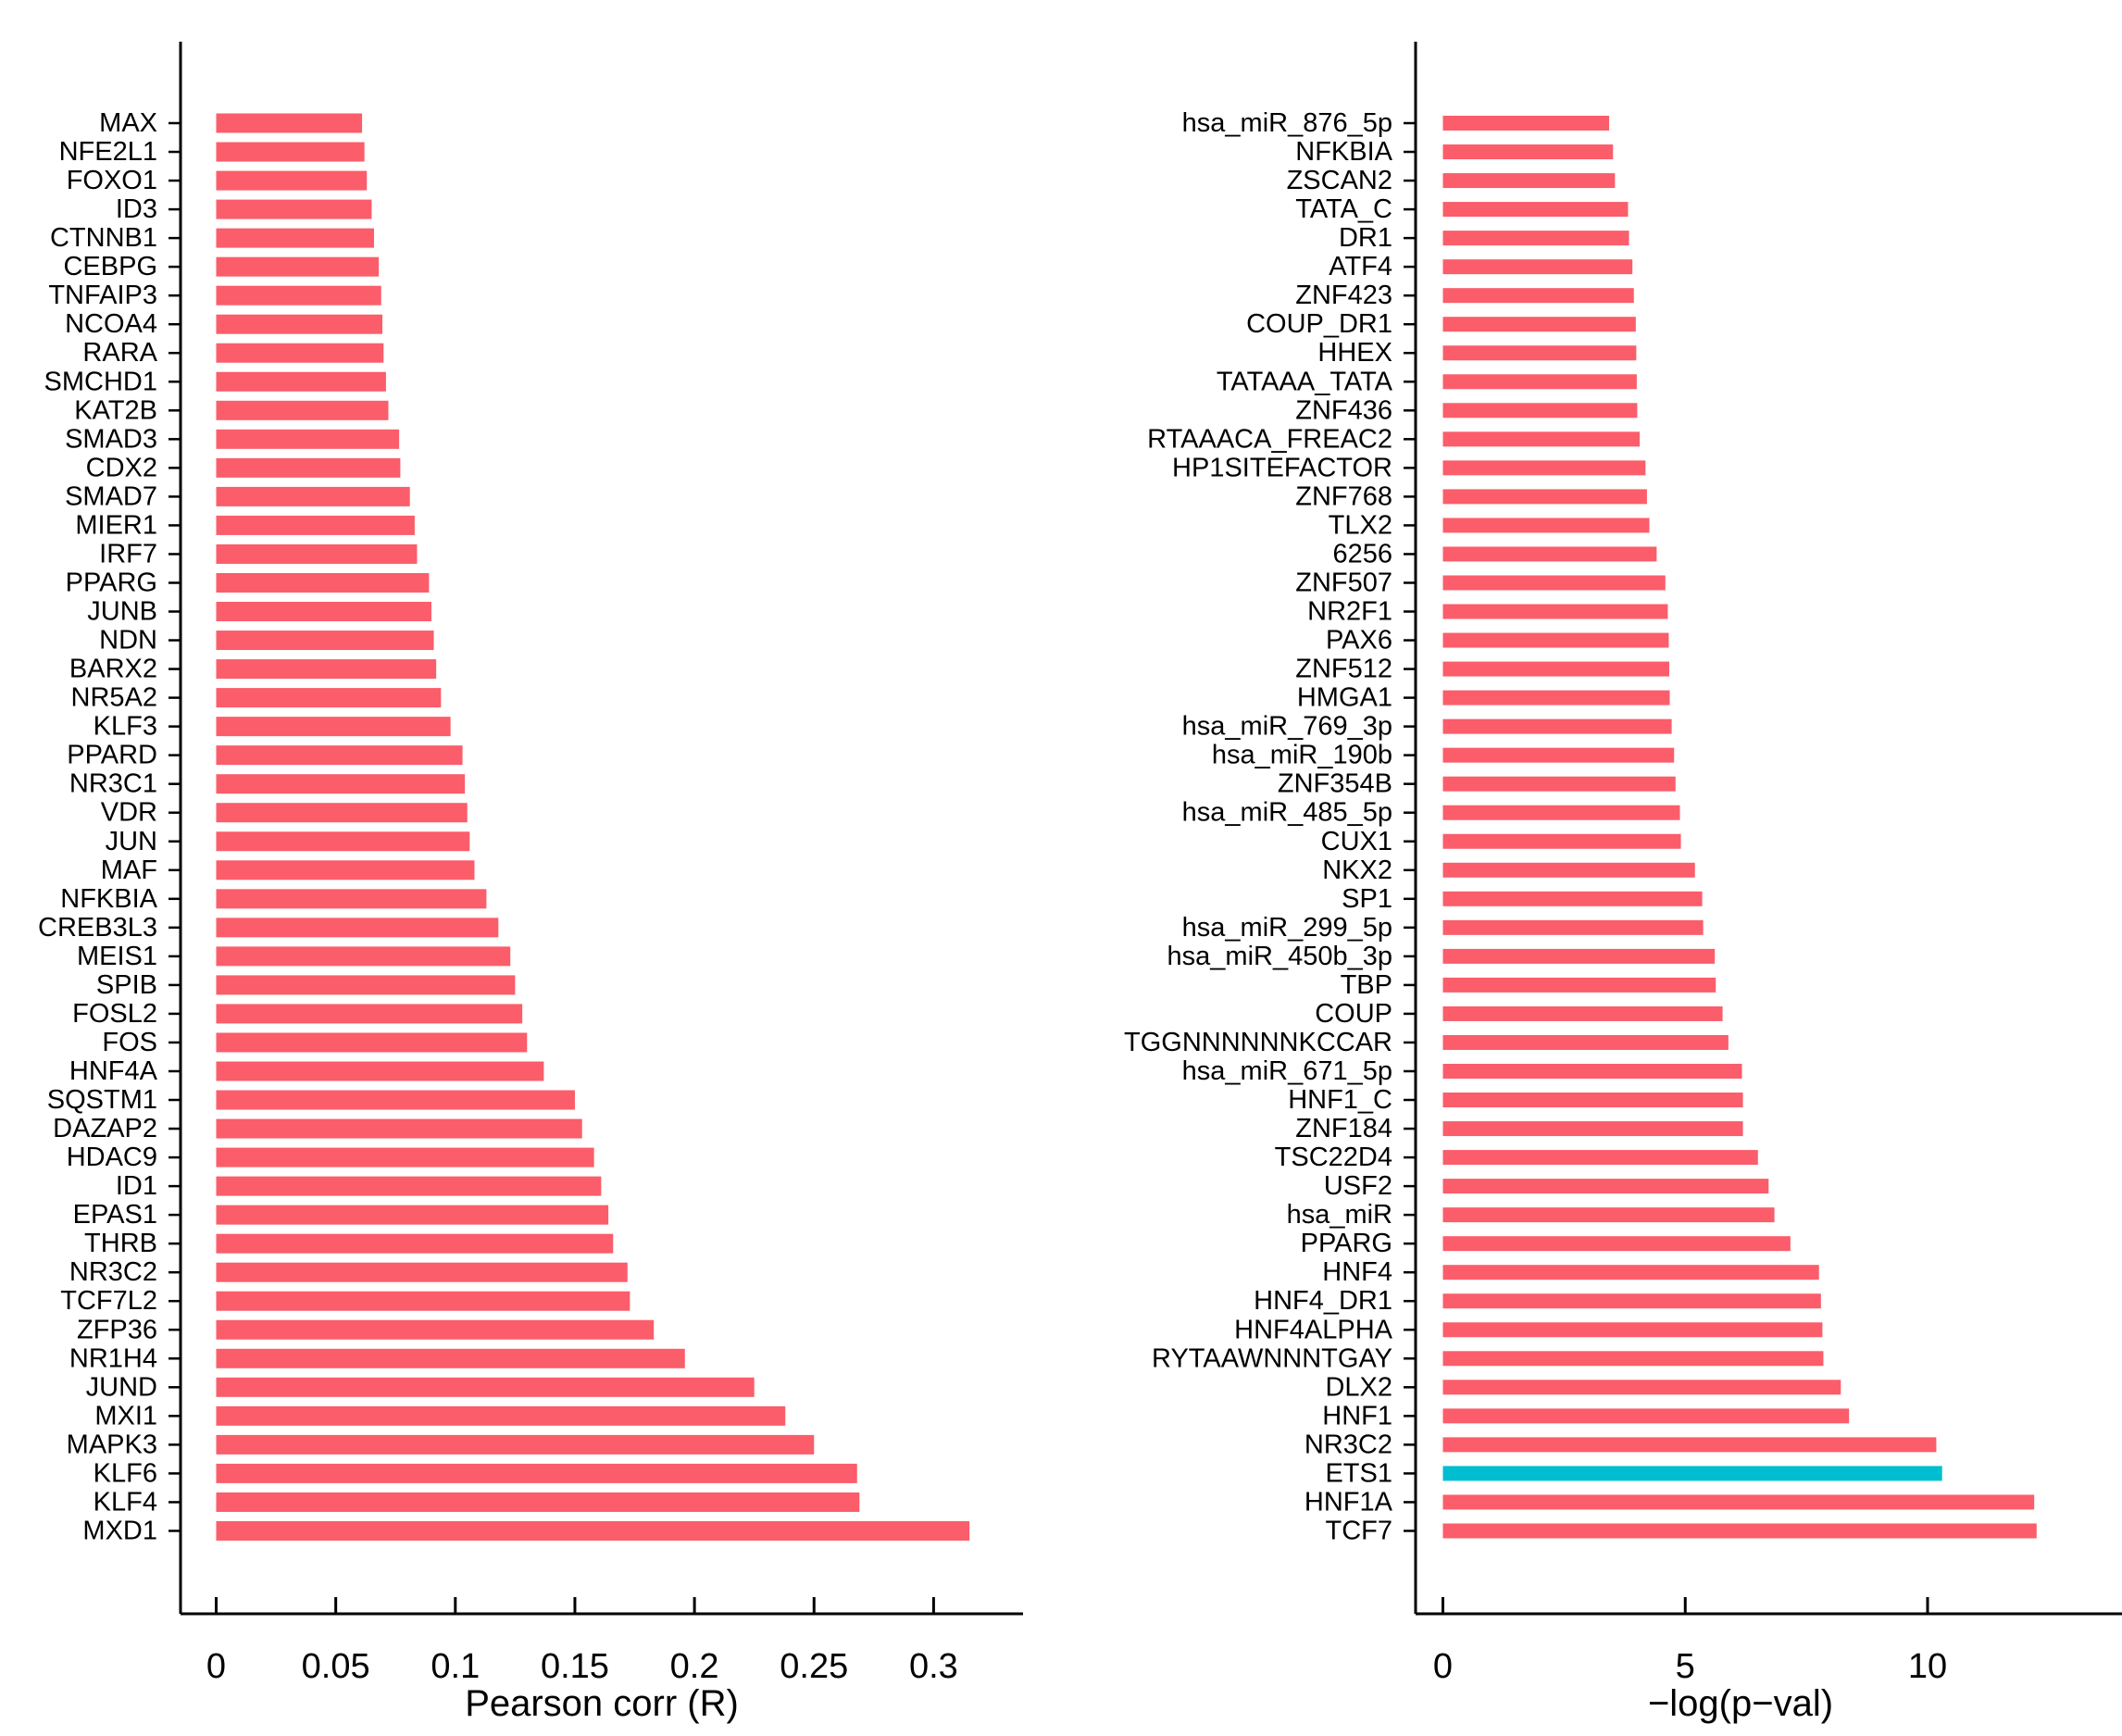  Describe the element at coordinates (112, 755) in the screenshot. I see `category-label: PPARD` at that location.